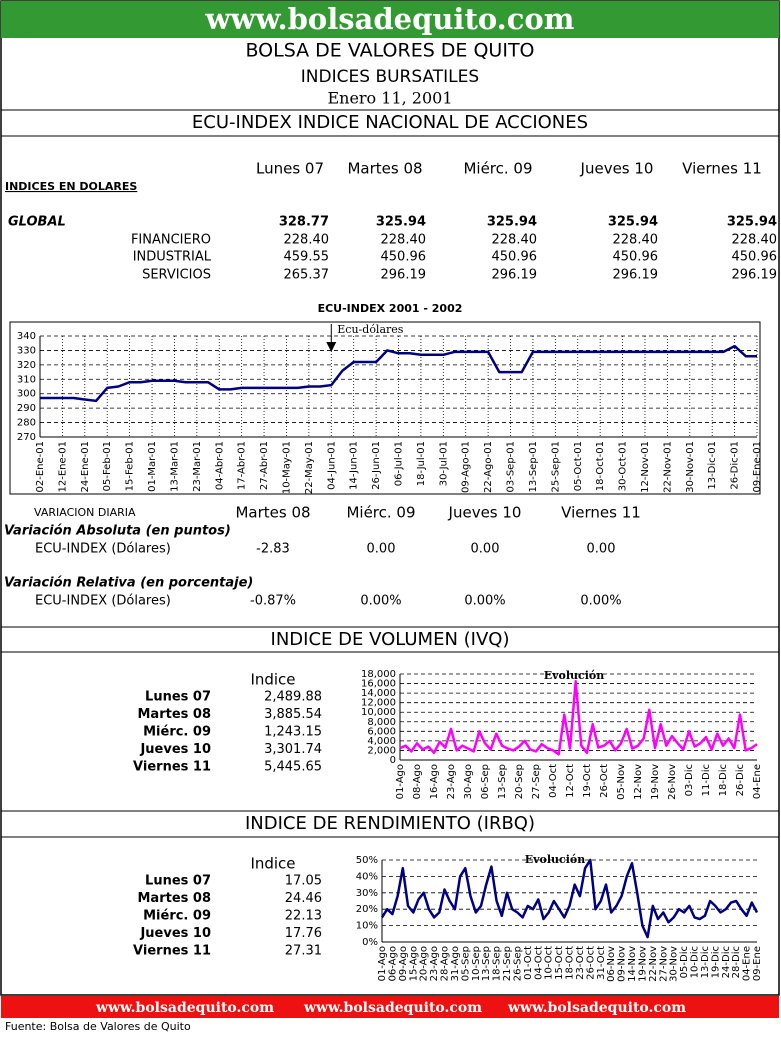 The height and width of the screenshot is (1037, 781). Describe the element at coordinates (622, 964) in the screenshot. I see `x-tick-label: 09-Nov` at that location.